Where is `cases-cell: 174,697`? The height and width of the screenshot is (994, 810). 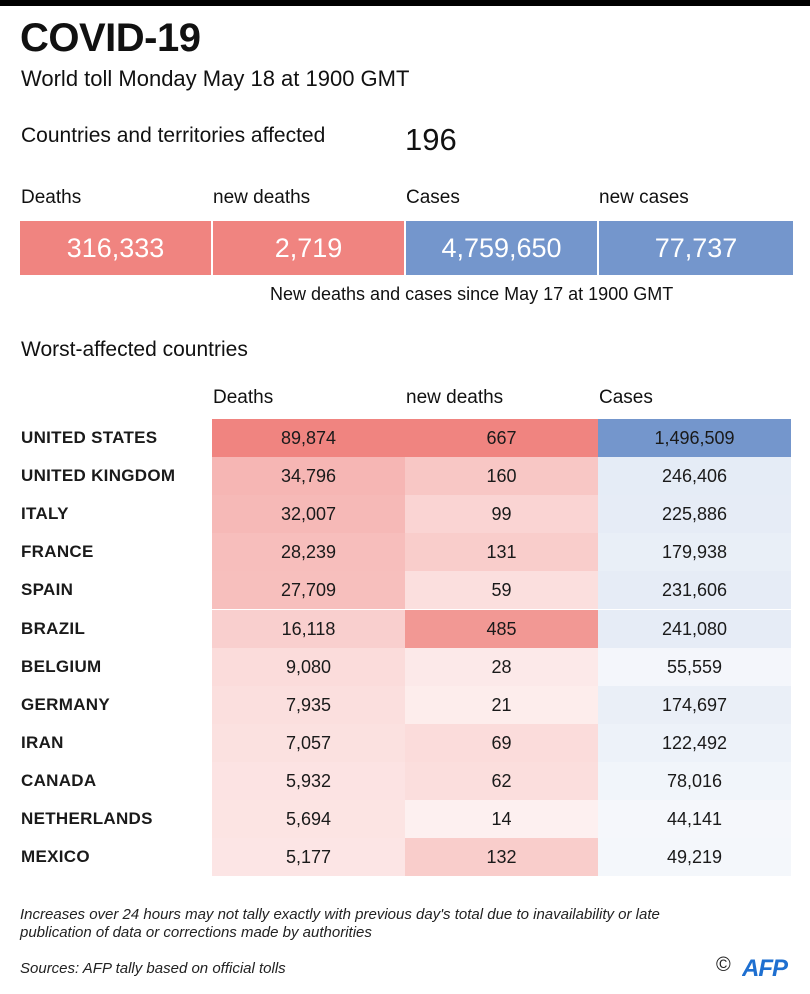 cases-cell: 174,697 is located at coordinates (694, 704).